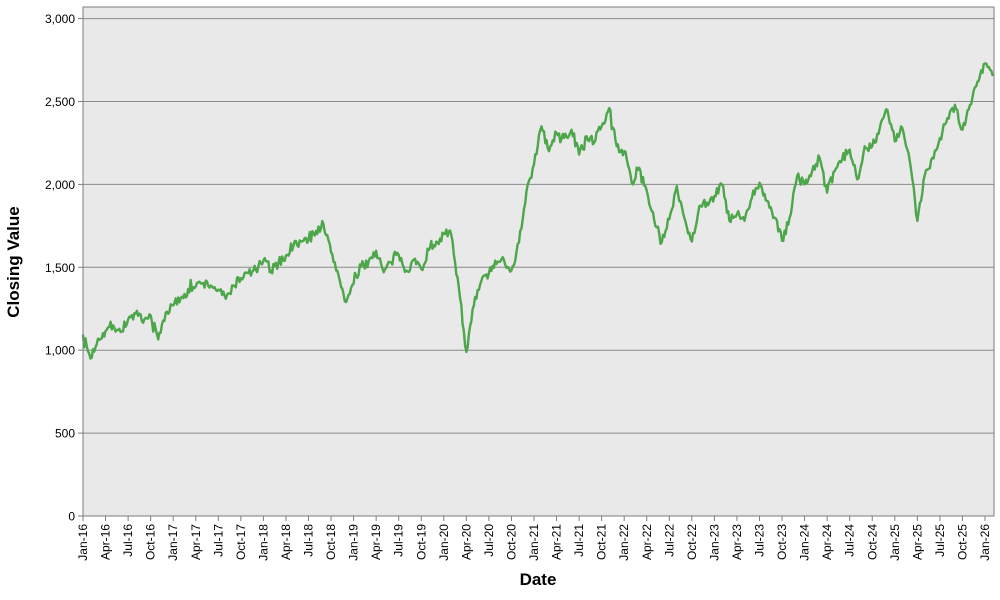 The width and height of the screenshot is (1000, 600). What do you see at coordinates (669, 540) in the screenshot?
I see `x-tick-label: Jul-22` at bounding box center [669, 540].